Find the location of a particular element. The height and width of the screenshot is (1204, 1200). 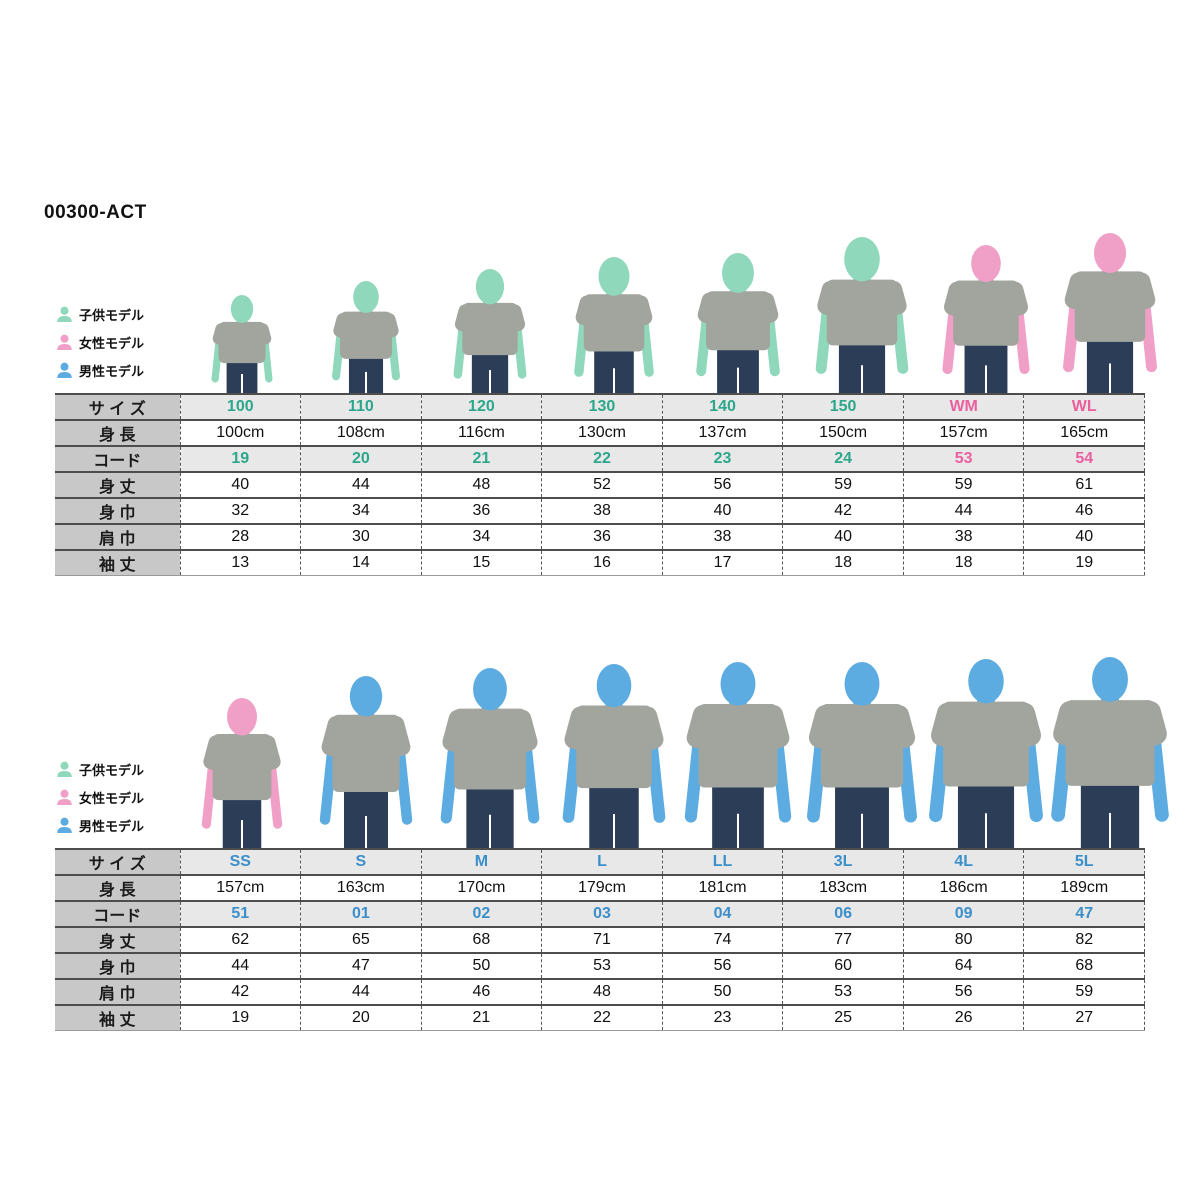

cell-shoulder_width-150: 40 is located at coordinates (843, 536).